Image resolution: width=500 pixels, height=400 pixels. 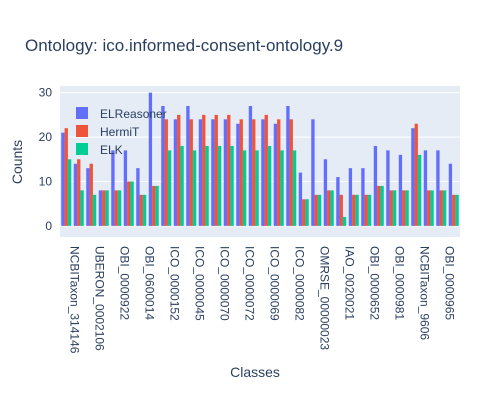 I want to click on y-tick-label: 30, so click(x=46, y=93).